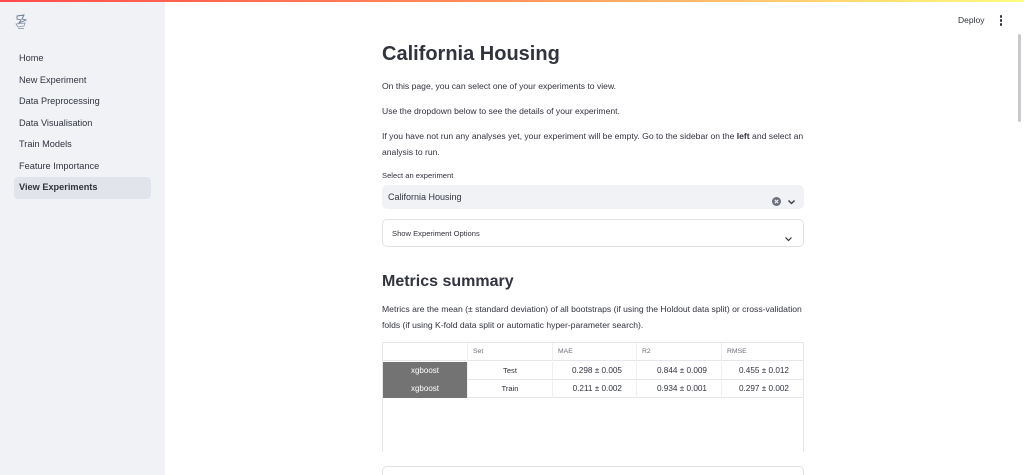 The height and width of the screenshot is (475, 1024). I want to click on table-header-cell: R2, so click(679, 352).